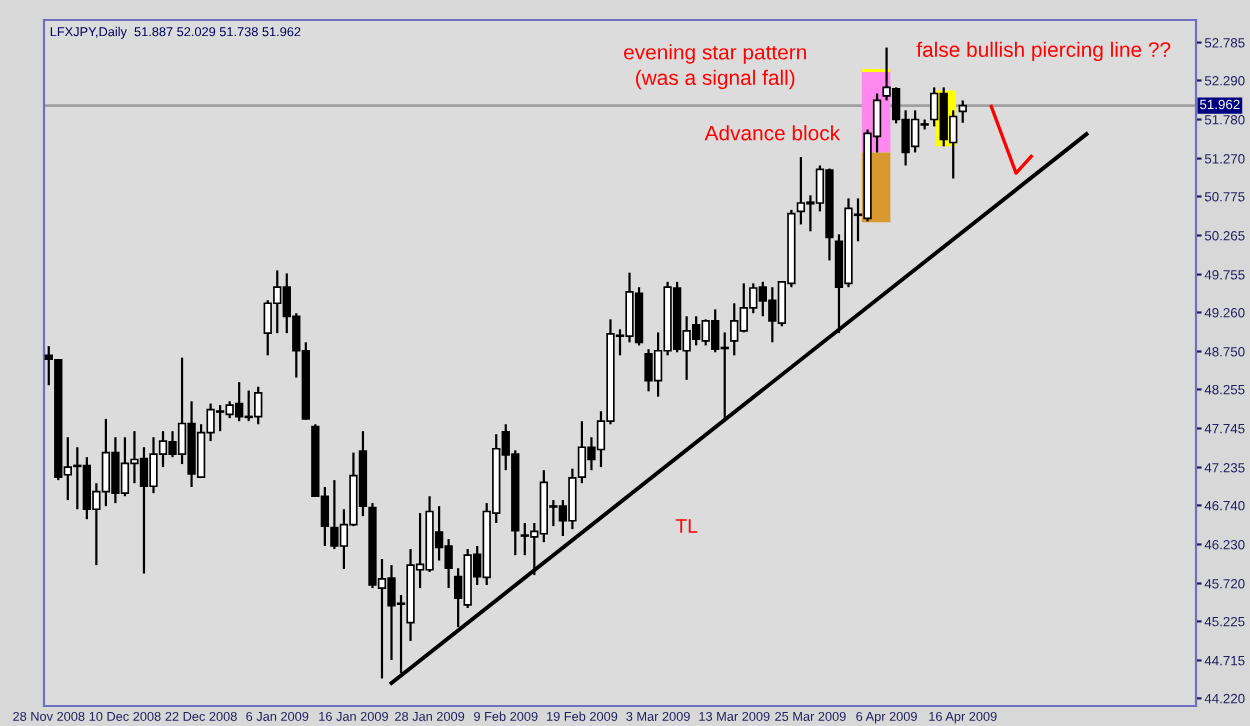  Describe the element at coordinates (715, 67) in the screenshot. I see `annotation: evening star pattern (was a signal fall)` at that location.